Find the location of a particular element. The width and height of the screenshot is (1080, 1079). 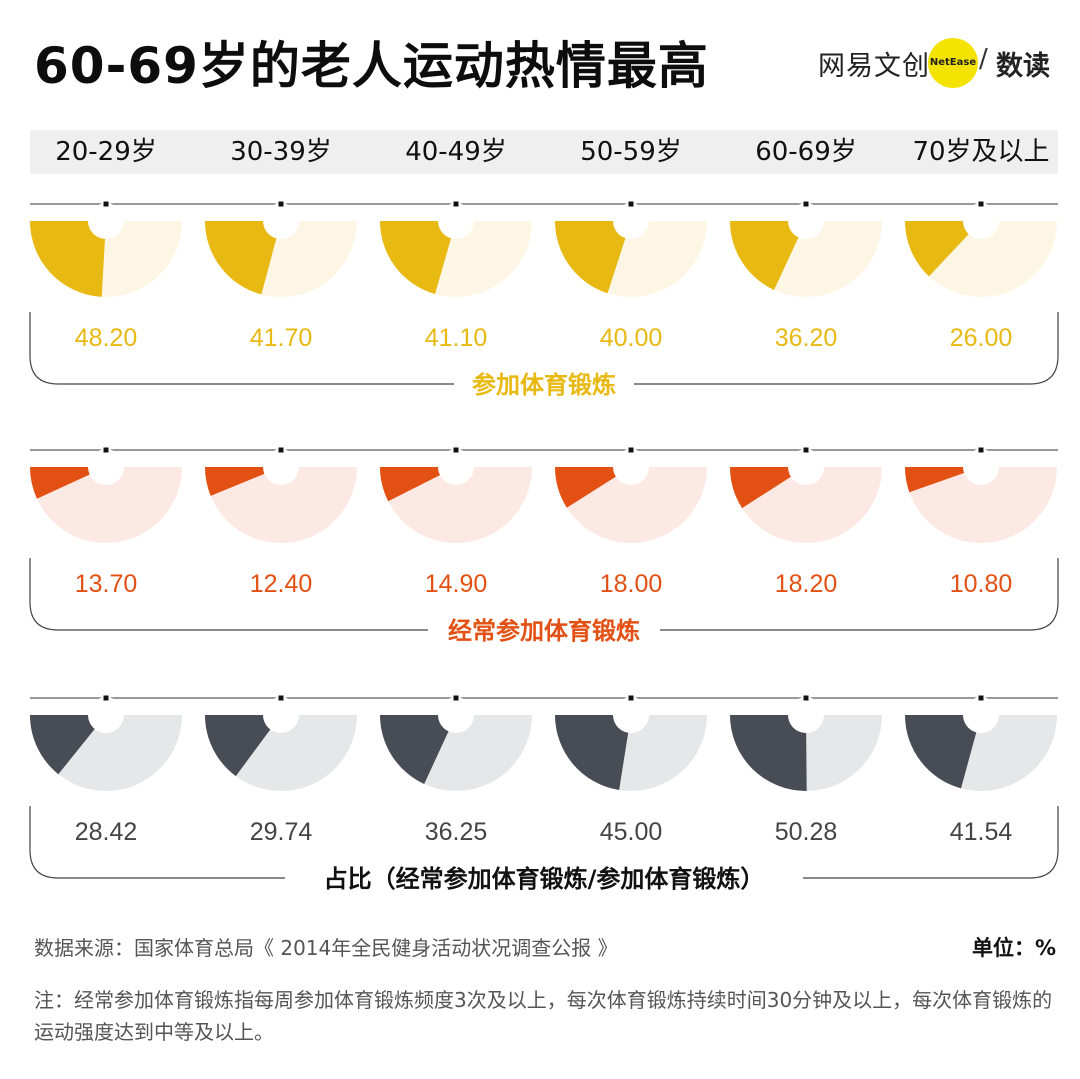

logo-brand: 网易文创 is located at coordinates (874, 66).